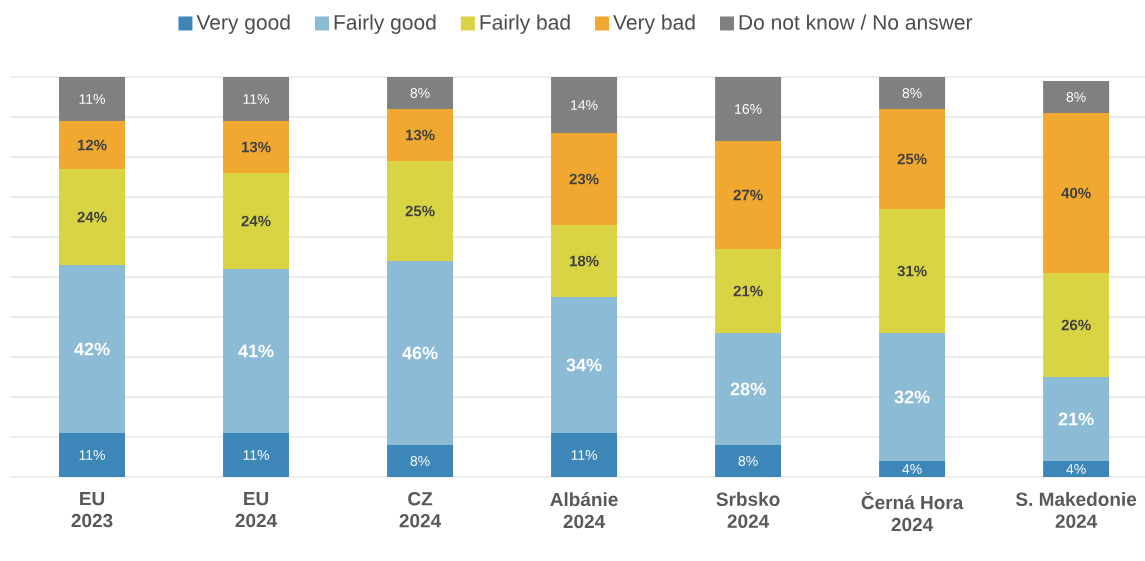 Image resolution: width=1145 pixels, height=561 pixels. Describe the element at coordinates (256, 510) in the screenshot. I see `x-tick-label: EU 2024` at that location.